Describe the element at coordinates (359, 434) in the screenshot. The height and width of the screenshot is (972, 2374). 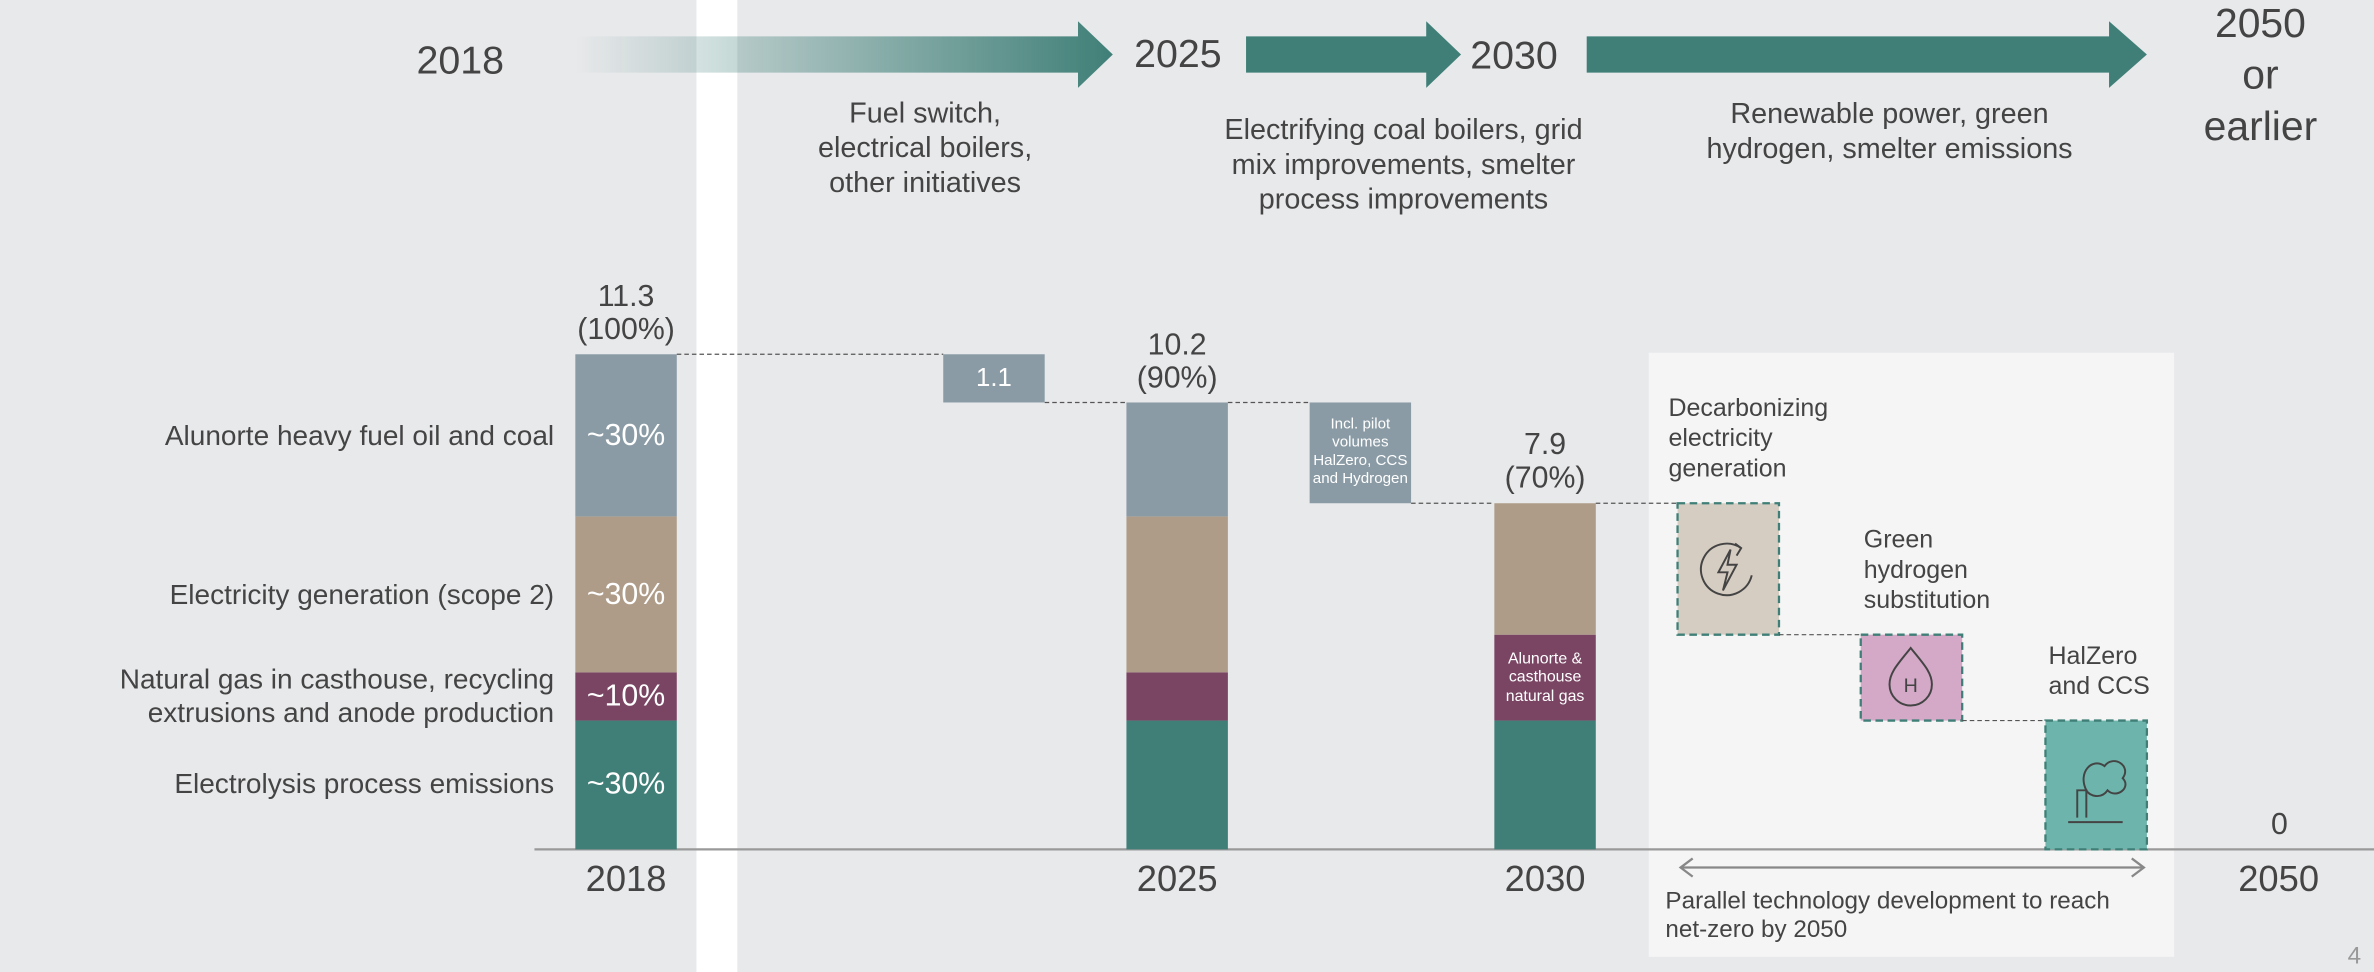
I see `legend-label: Alunorte heavy fuel oil and coal` at that location.